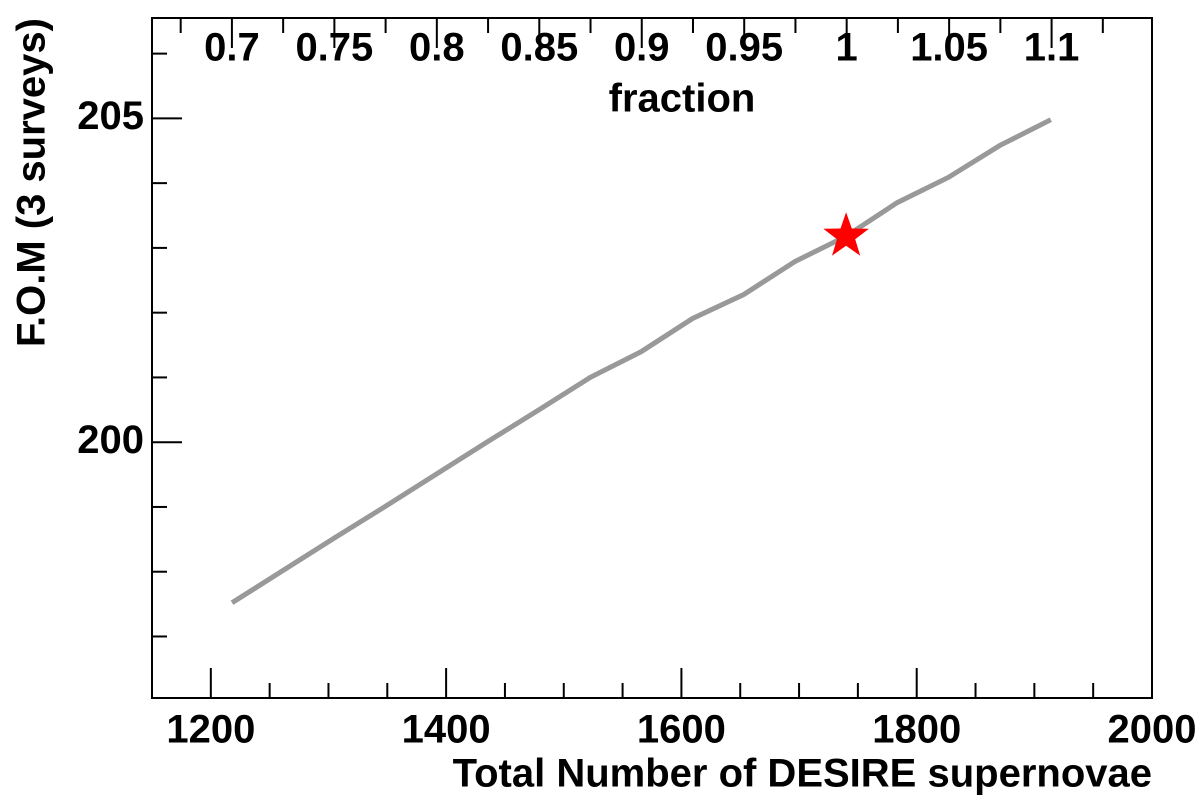 This screenshot has width=1200, height=808. Describe the element at coordinates (681, 730) in the screenshot. I see `x-tick-label: 1600` at that location.